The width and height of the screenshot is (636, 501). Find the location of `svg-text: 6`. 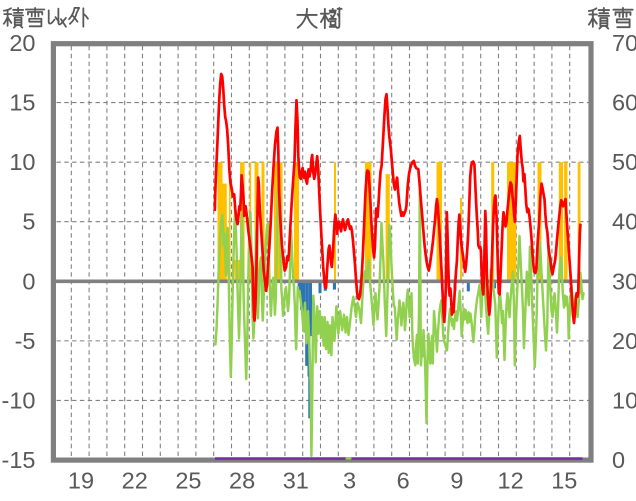

svg-text: 6 is located at coordinates (403, 481).